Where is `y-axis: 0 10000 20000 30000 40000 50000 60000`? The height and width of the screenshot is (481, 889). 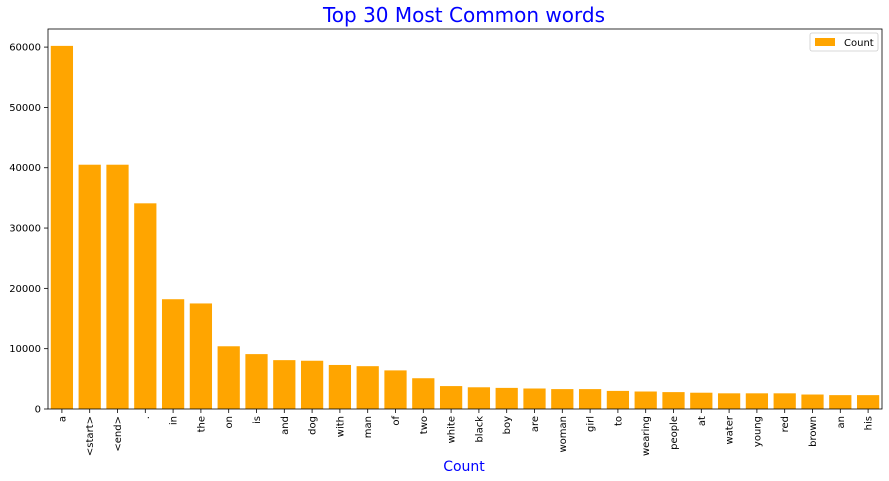 y-axis: 0 10000 20000 30000 40000 50000 60000 is located at coordinates (28, 229).